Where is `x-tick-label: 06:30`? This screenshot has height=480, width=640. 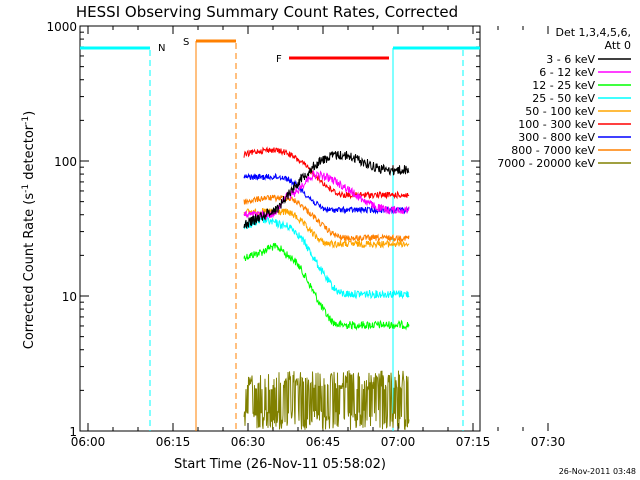 x-tick-label: 06:30 is located at coordinates (248, 442).